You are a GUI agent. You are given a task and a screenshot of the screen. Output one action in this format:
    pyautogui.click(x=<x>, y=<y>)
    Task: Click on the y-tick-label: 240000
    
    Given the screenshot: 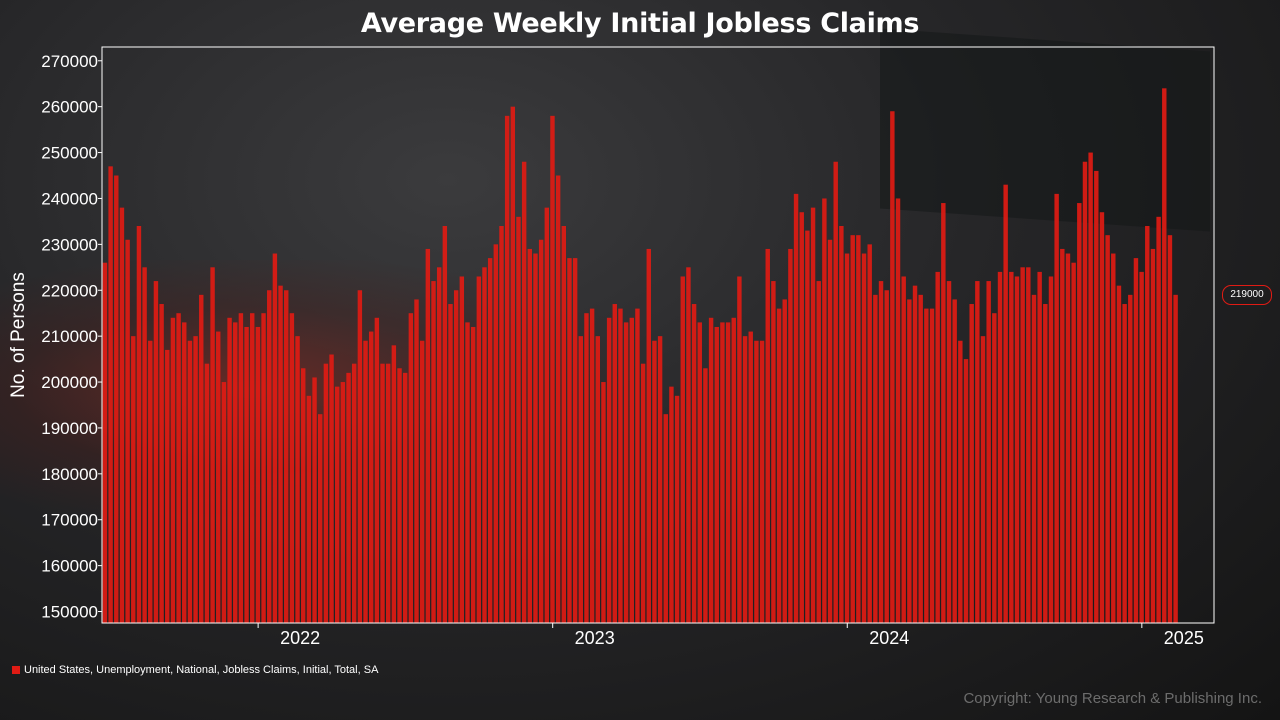 What is the action you would take?
    pyautogui.click(x=69, y=198)
    